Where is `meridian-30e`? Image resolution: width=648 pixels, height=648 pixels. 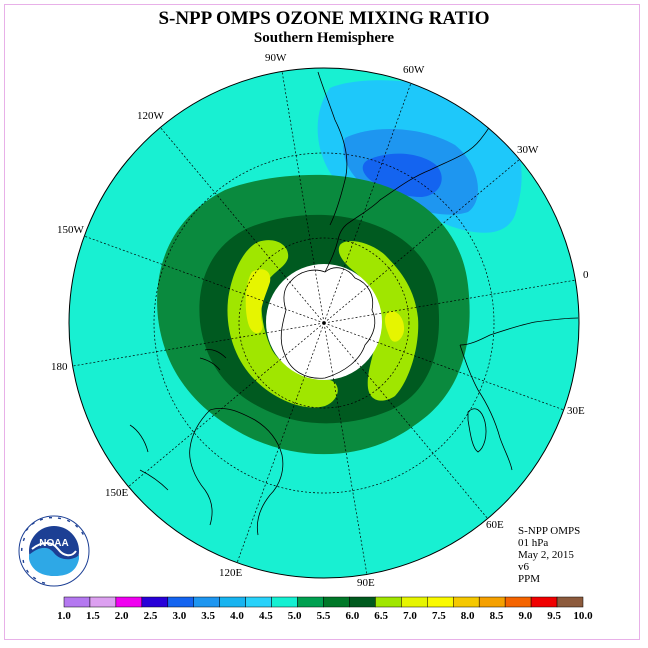
meridian-30e is located at coordinates (444, 366).